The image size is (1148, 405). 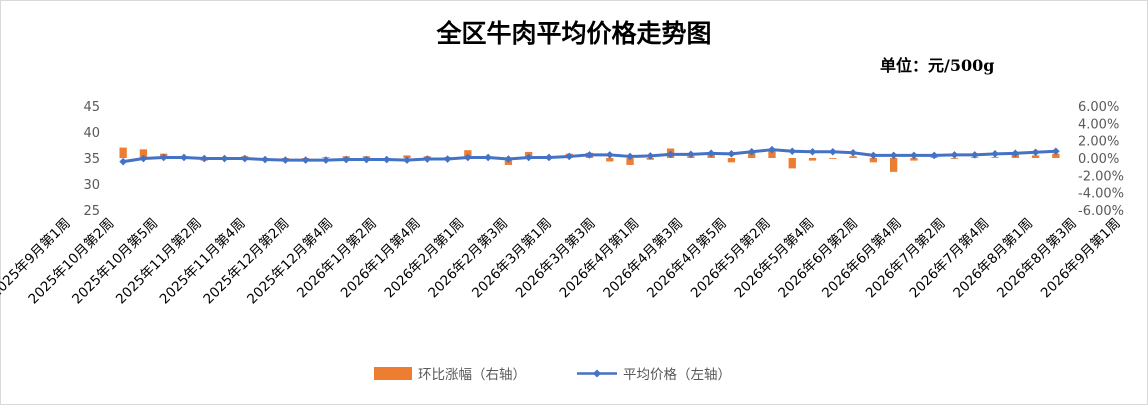 I want to click on x-tick-label: 2026年9月第1周, so click(x=1080, y=258).